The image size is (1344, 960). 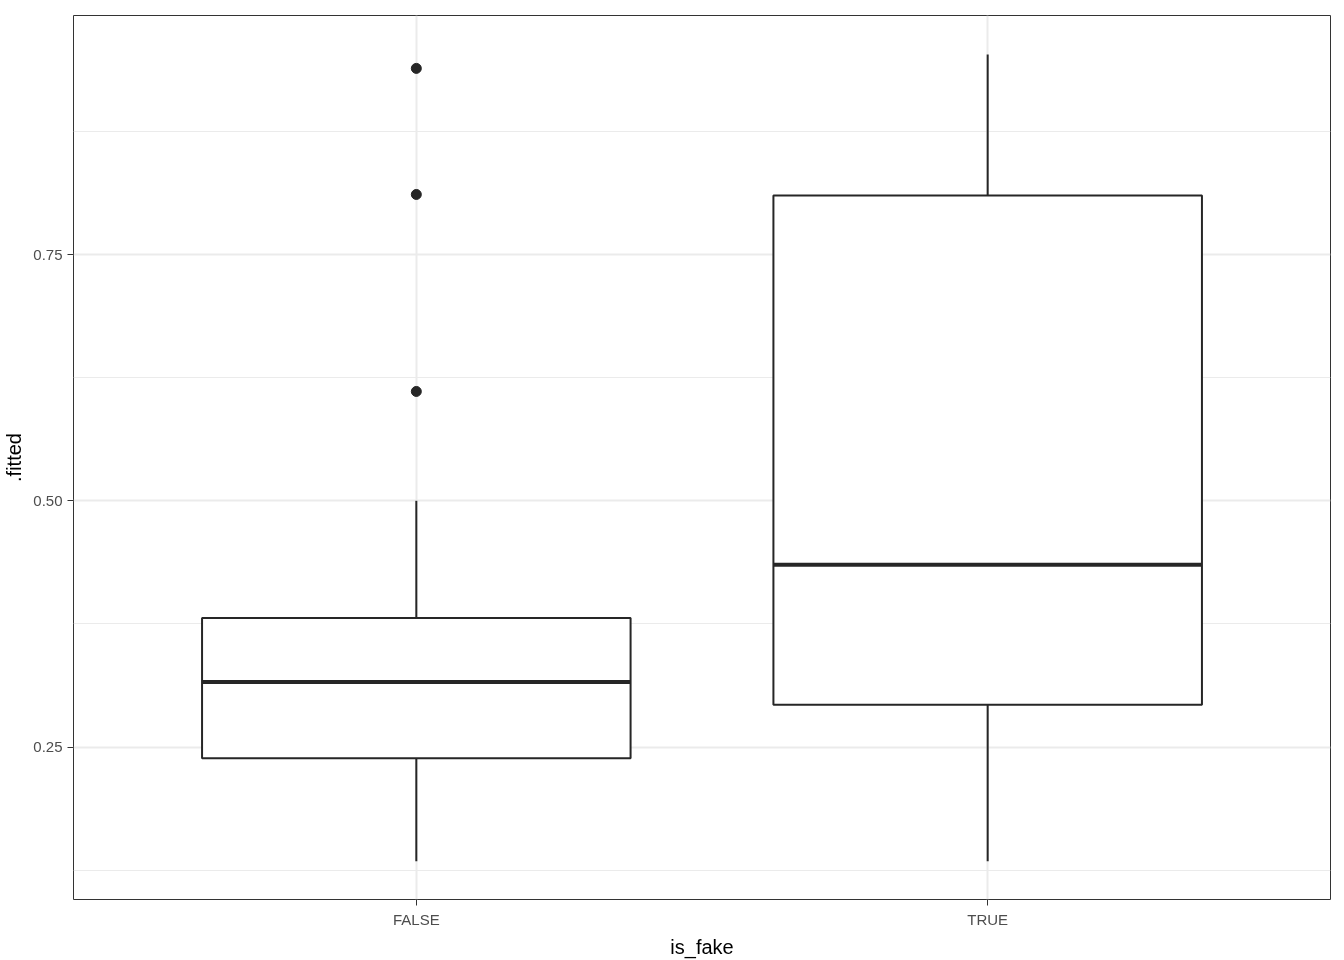 I want to click on x-tick-label: FALSE, so click(x=416, y=919).